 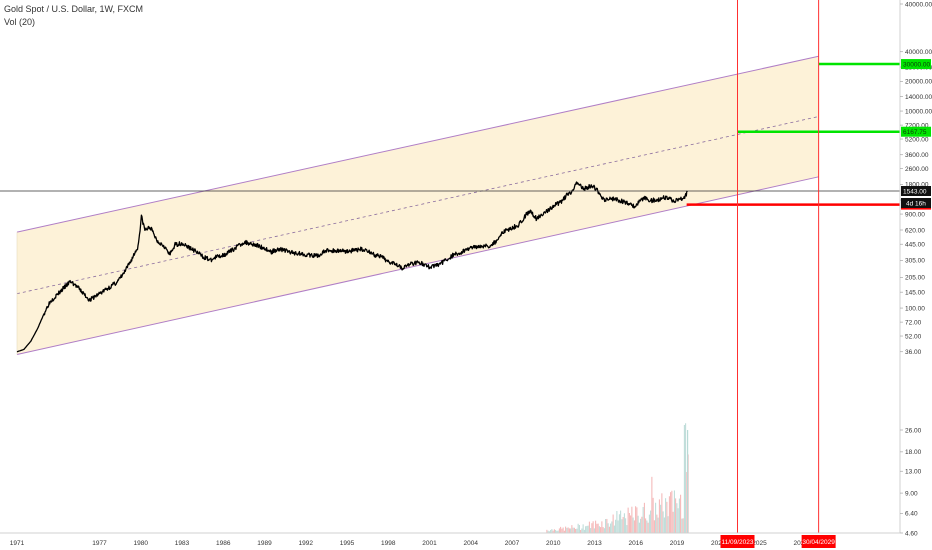 I want to click on y-tick-label: 40000.00, so click(x=918, y=52).